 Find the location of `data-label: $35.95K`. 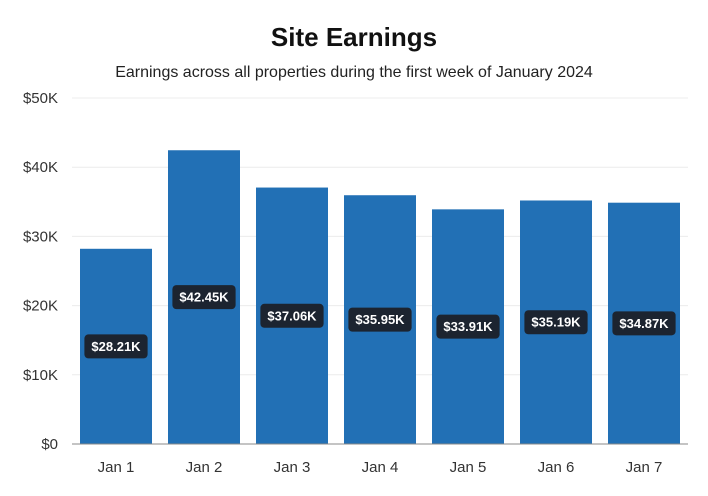

data-label: $35.95K is located at coordinates (380, 319).